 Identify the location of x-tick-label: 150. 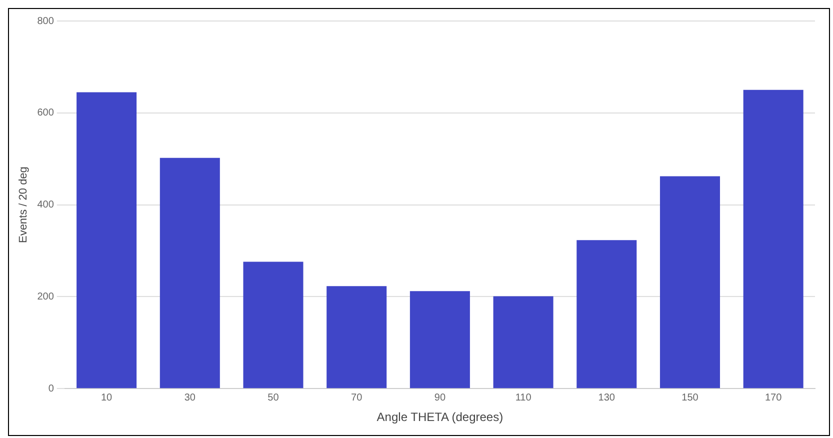
(690, 398).